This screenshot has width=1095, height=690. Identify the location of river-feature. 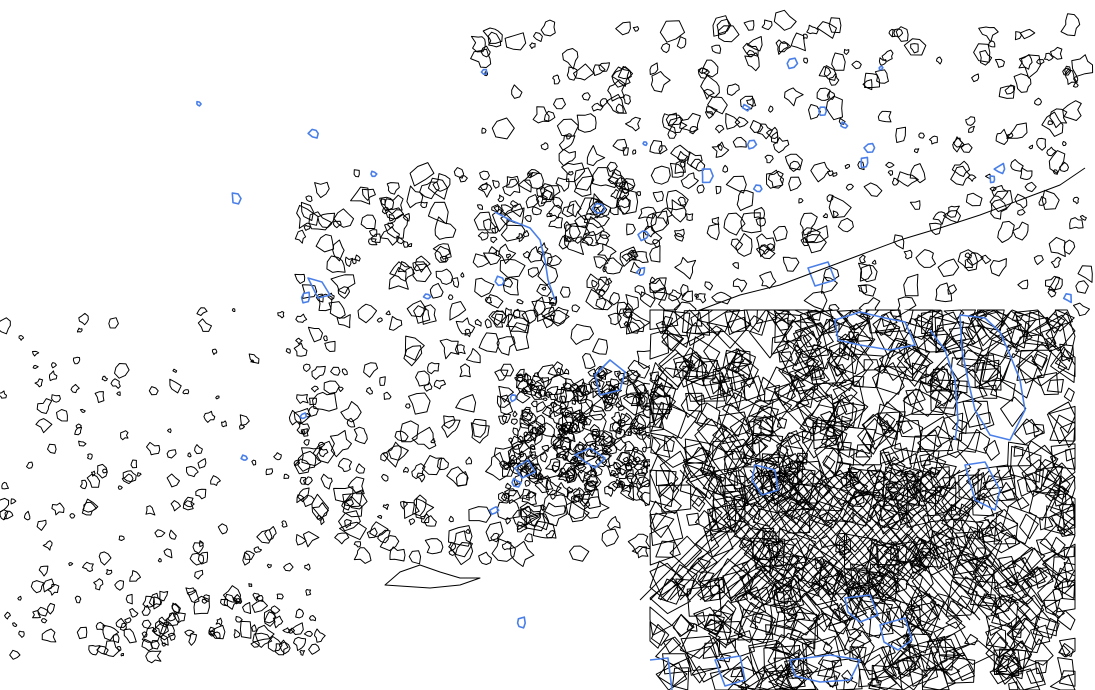
(525, 256).